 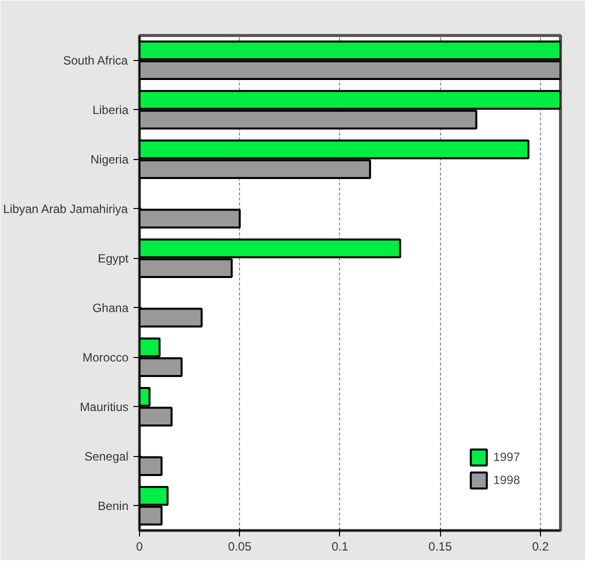 What do you see at coordinates (106, 456) in the screenshot?
I see `y-tick-label: Senegal` at bounding box center [106, 456].